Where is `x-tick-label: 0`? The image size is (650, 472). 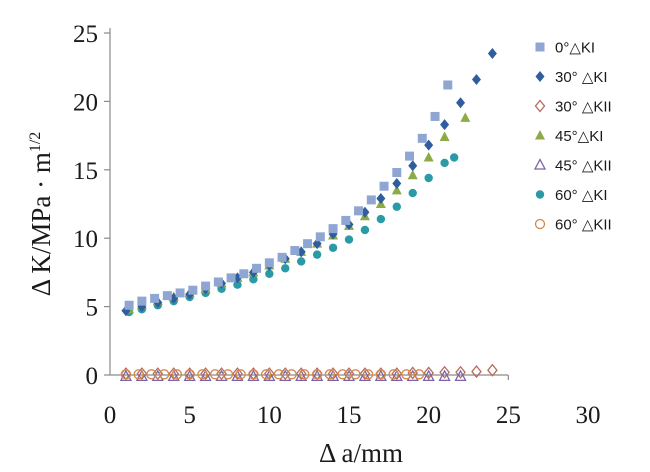
x-tick-label: 0 is located at coordinates (110, 415).